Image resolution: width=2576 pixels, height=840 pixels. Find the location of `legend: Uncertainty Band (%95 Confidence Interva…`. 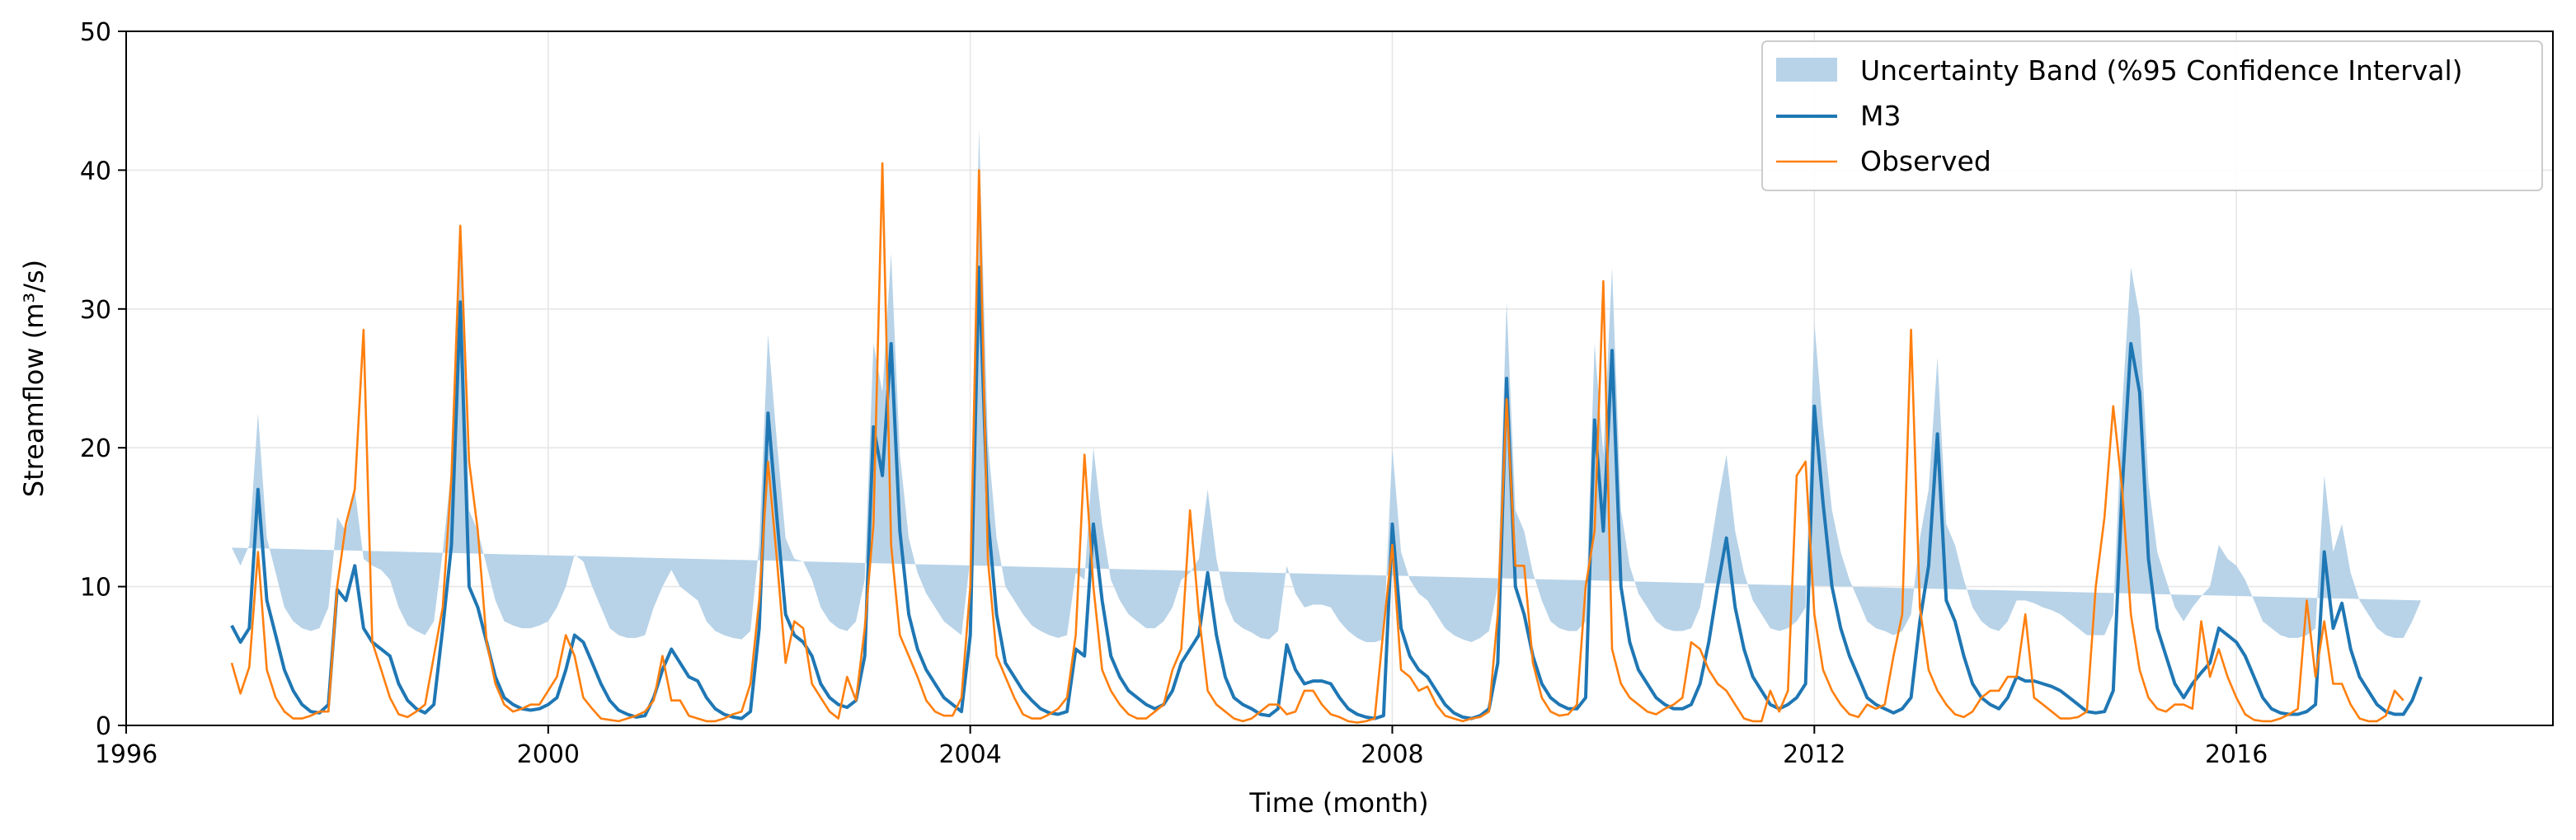

legend: Uncertainty Band (%95 Confidence Interva… is located at coordinates (2152, 115).